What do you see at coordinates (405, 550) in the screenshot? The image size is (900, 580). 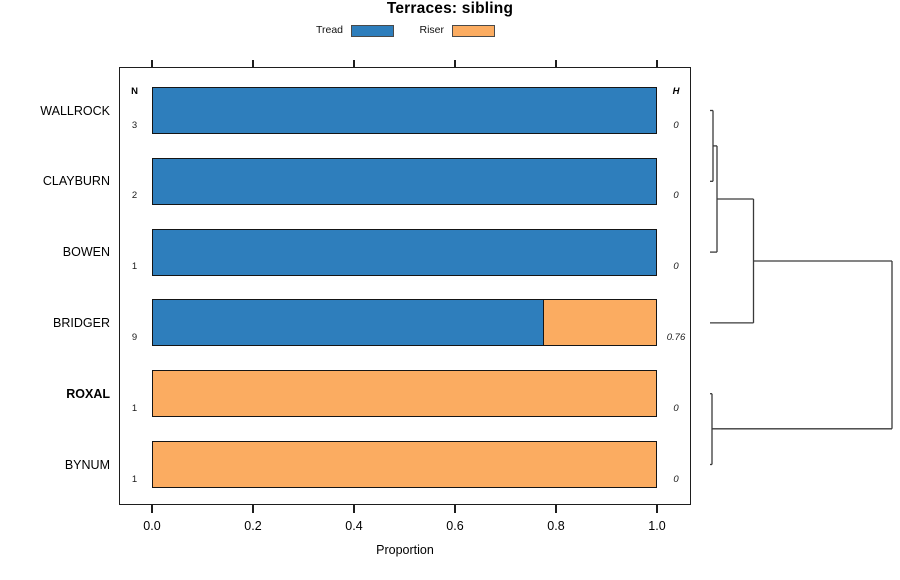 I see `x-axis-title: Proportion` at bounding box center [405, 550].